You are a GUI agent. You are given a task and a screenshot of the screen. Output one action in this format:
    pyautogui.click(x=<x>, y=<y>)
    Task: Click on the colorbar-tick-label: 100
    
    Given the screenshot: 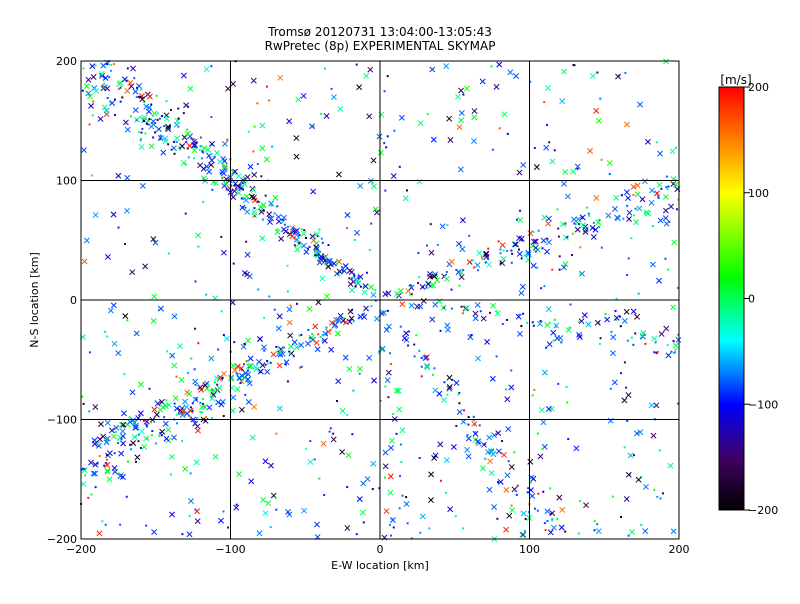 What is the action you would take?
    pyautogui.click(x=758, y=193)
    